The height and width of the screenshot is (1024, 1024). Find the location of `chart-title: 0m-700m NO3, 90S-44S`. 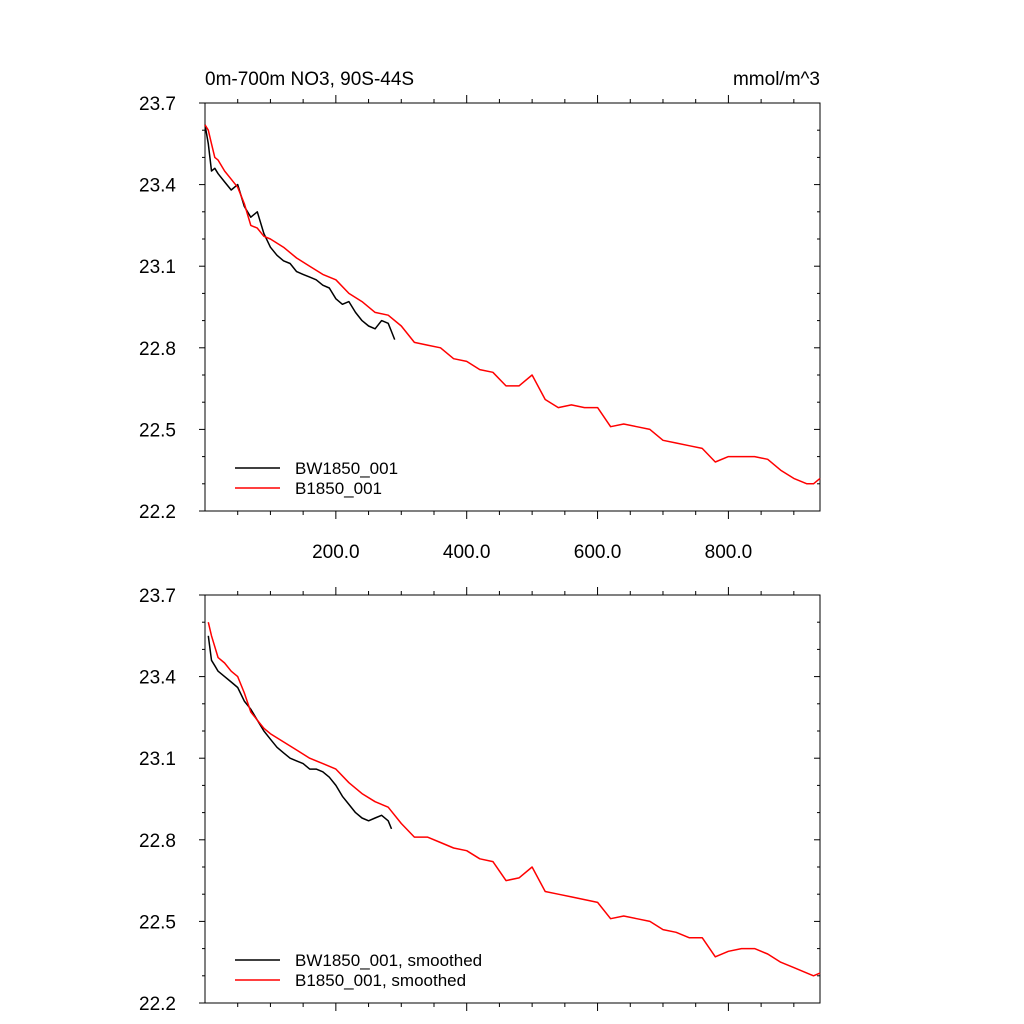

chart-title: 0m-700m NO3, 90S-44S is located at coordinates (309, 79).